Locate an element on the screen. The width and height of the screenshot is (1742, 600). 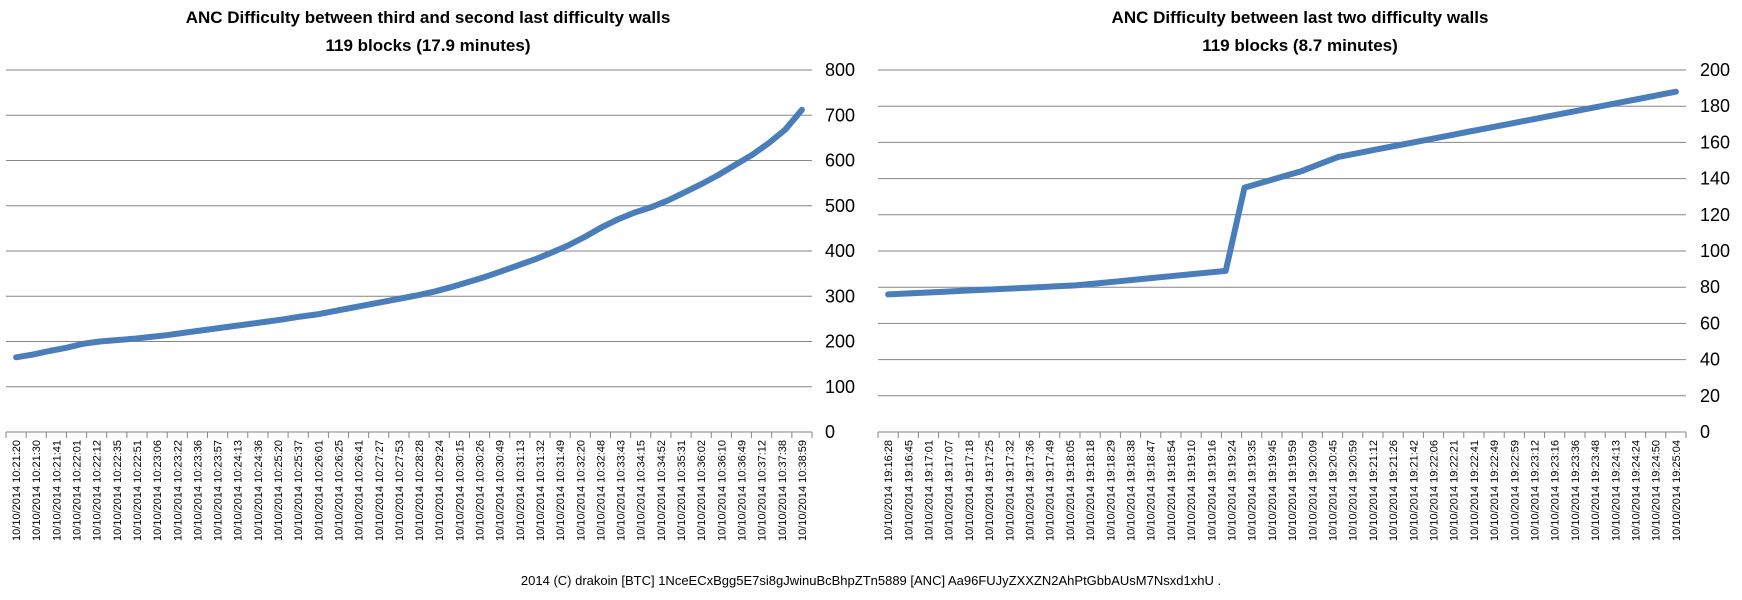
chart2-xtick-label: 10/10/2014 19:19:10 is located at coordinates (1192, 490).